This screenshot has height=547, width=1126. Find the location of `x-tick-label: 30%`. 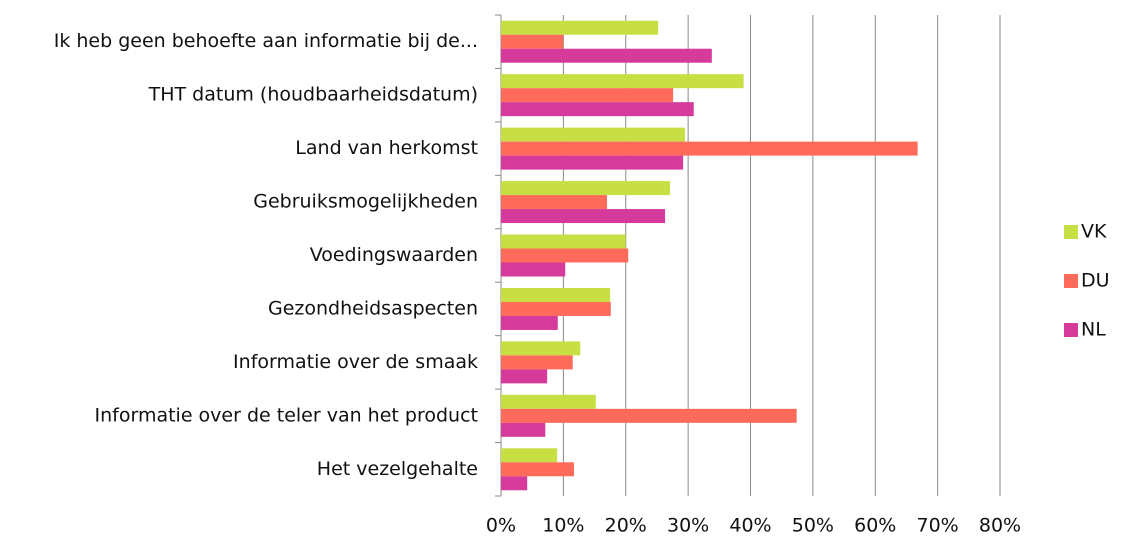

x-tick-label: 30% is located at coordinates (688, 526).